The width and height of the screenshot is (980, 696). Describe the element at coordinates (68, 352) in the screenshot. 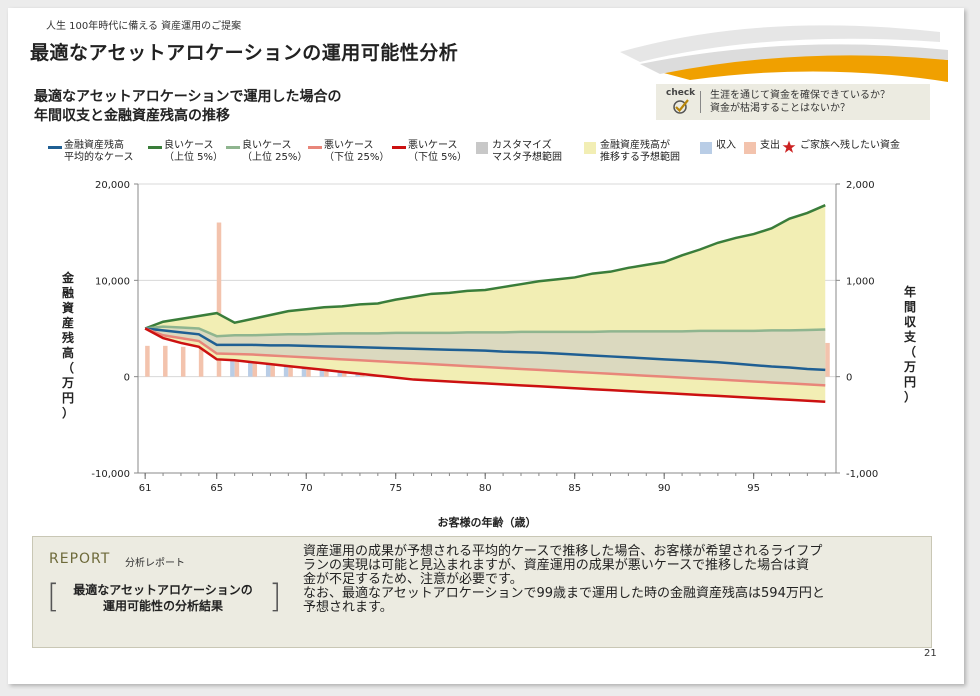

I see `axis-label-char: 高` at that location.